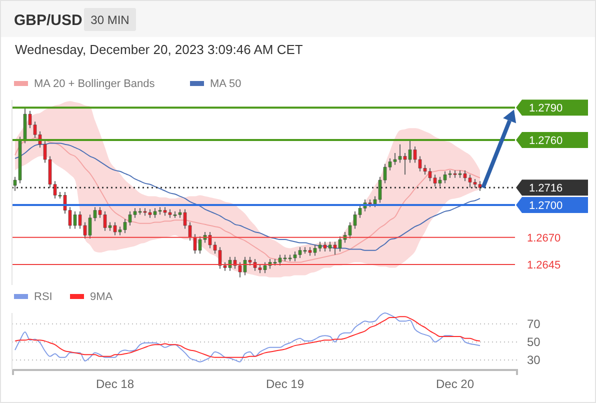  What do you see at coordinates (544, 238) in the screenshot?
I see `y-tick-label: 1.2670` at bounding box center [544, 238].